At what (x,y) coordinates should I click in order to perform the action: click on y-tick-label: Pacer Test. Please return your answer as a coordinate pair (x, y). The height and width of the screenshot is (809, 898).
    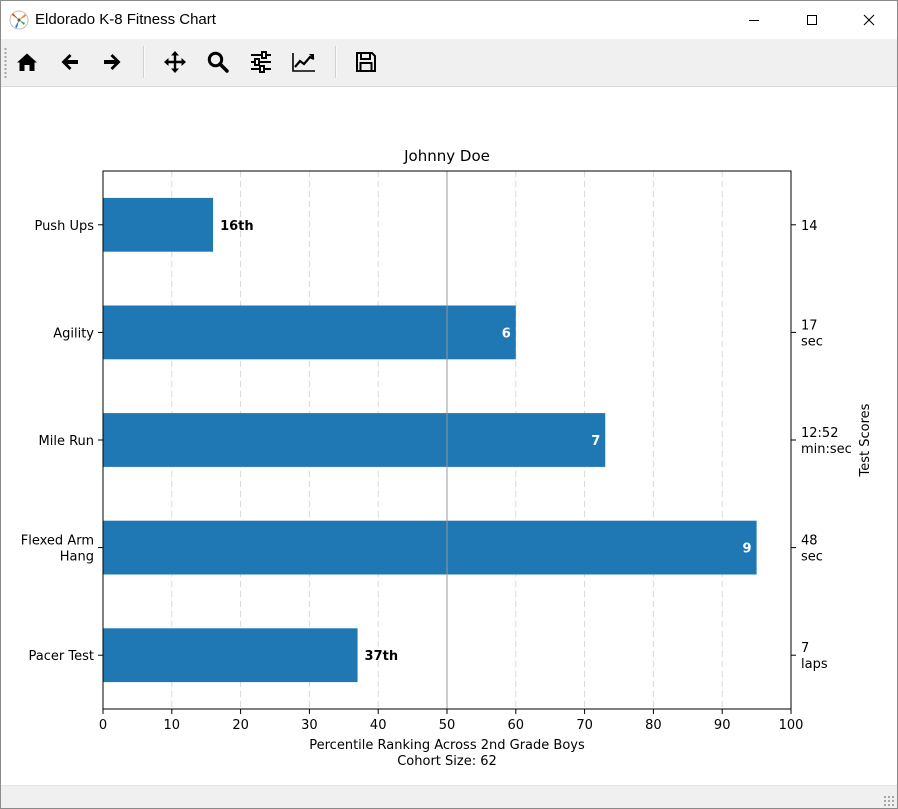
    Looking at the image, I should click on (61, 656).